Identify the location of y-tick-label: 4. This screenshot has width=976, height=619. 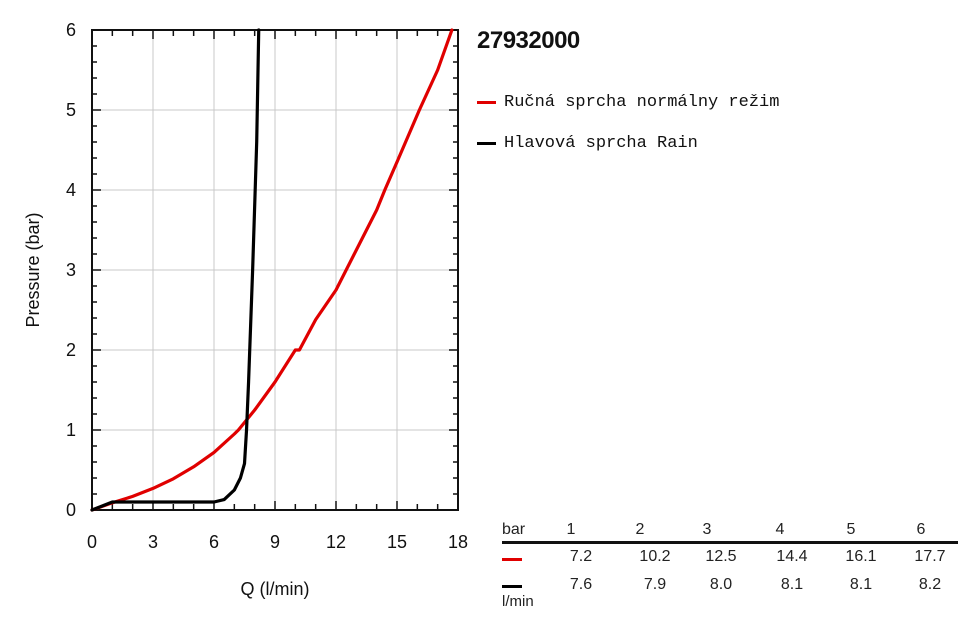
(71, 190).